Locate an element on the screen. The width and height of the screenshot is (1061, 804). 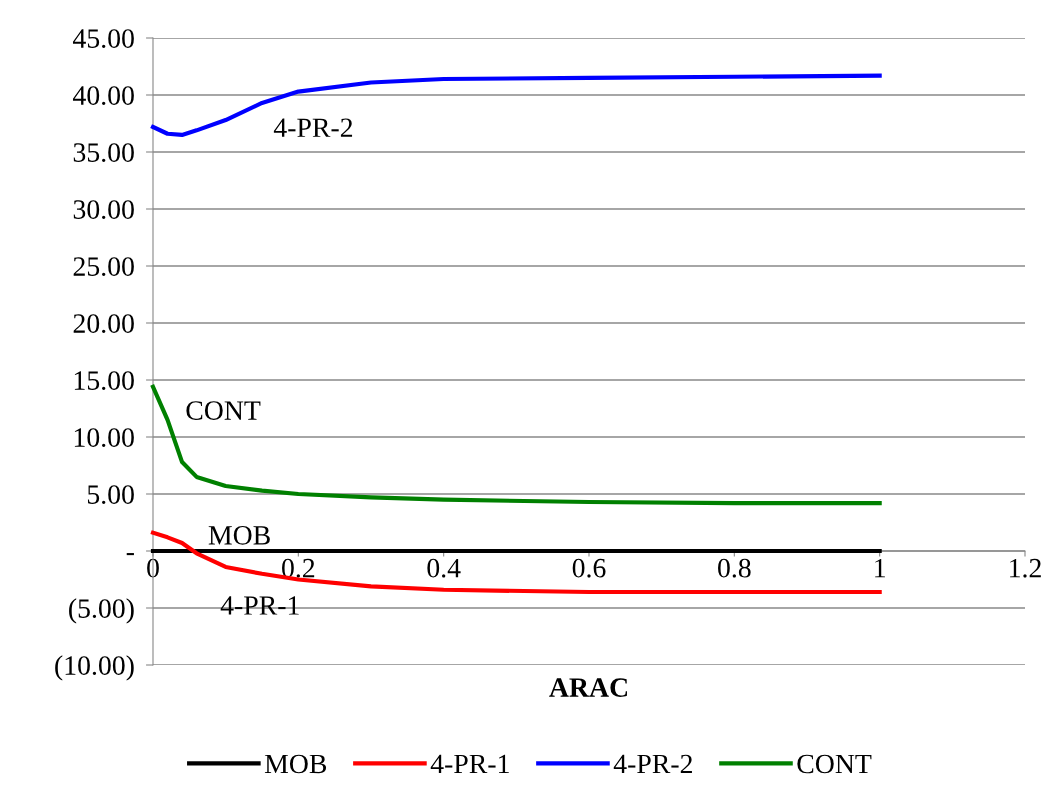
legend-label: MOB is located at coordinates (295, 764).